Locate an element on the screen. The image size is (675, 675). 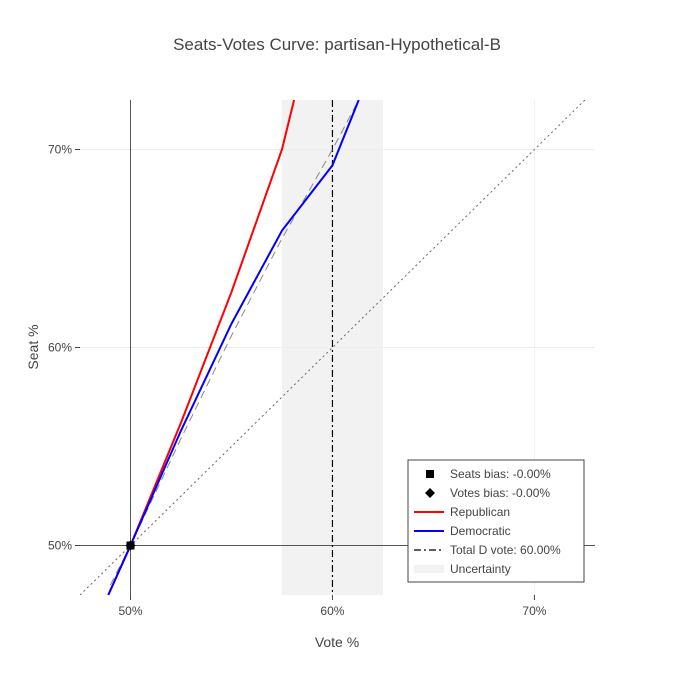
x-tick-label-1: 60% is located at coordinates (332, 611).